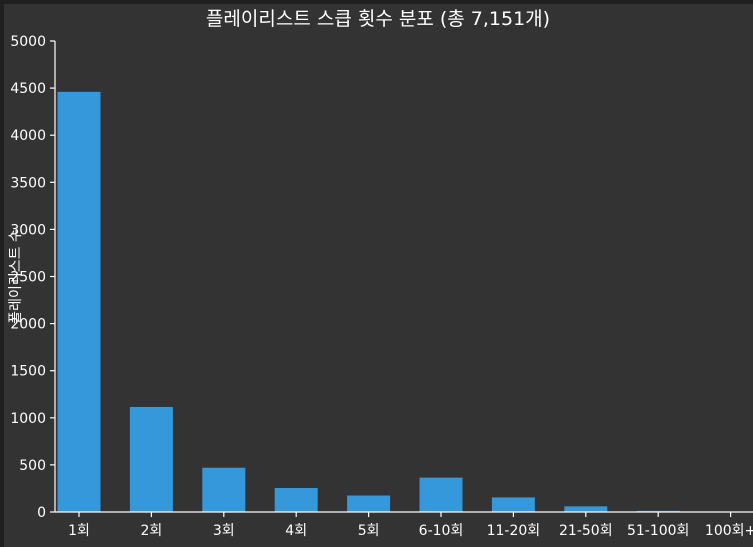  Describe the element at coordinates (79, 531) in the screenshot. I see `x-tick-label: 1회` at that location.